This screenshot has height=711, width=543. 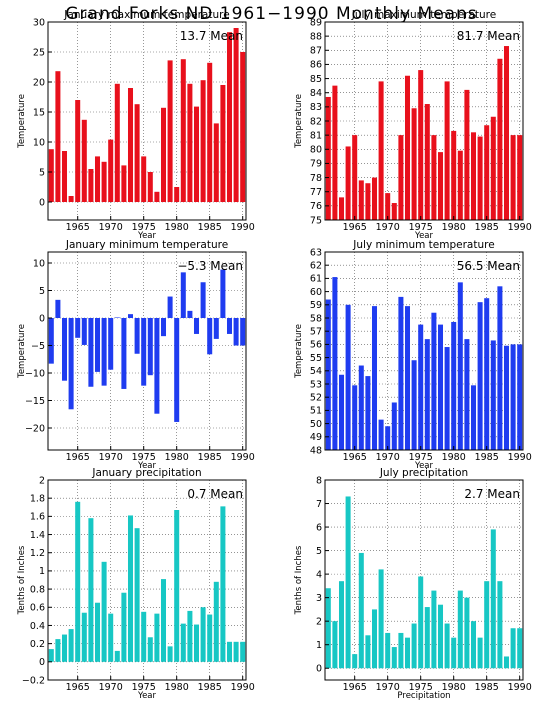 I want to click on bar-1985, so click(x=487, y=374).